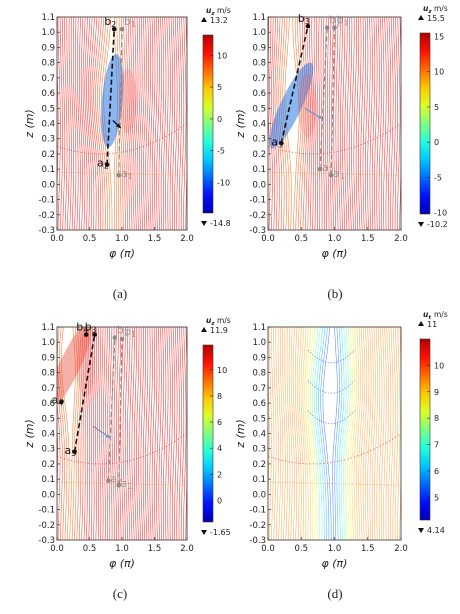 The width and height of the screenshot is (460, 614). I want to click on colorbar-variable: ut, so click(427, 315).